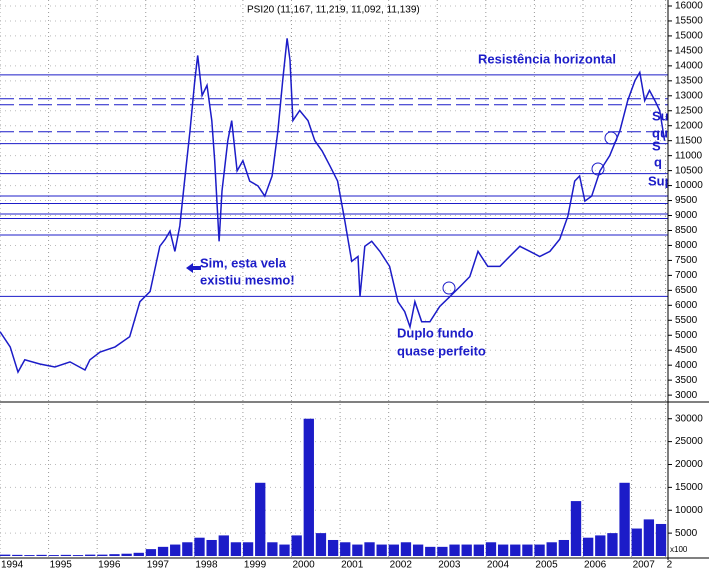 The height and width of the screenshot is (575, 709). I want to click on annotation: Su, so click(660, 115).